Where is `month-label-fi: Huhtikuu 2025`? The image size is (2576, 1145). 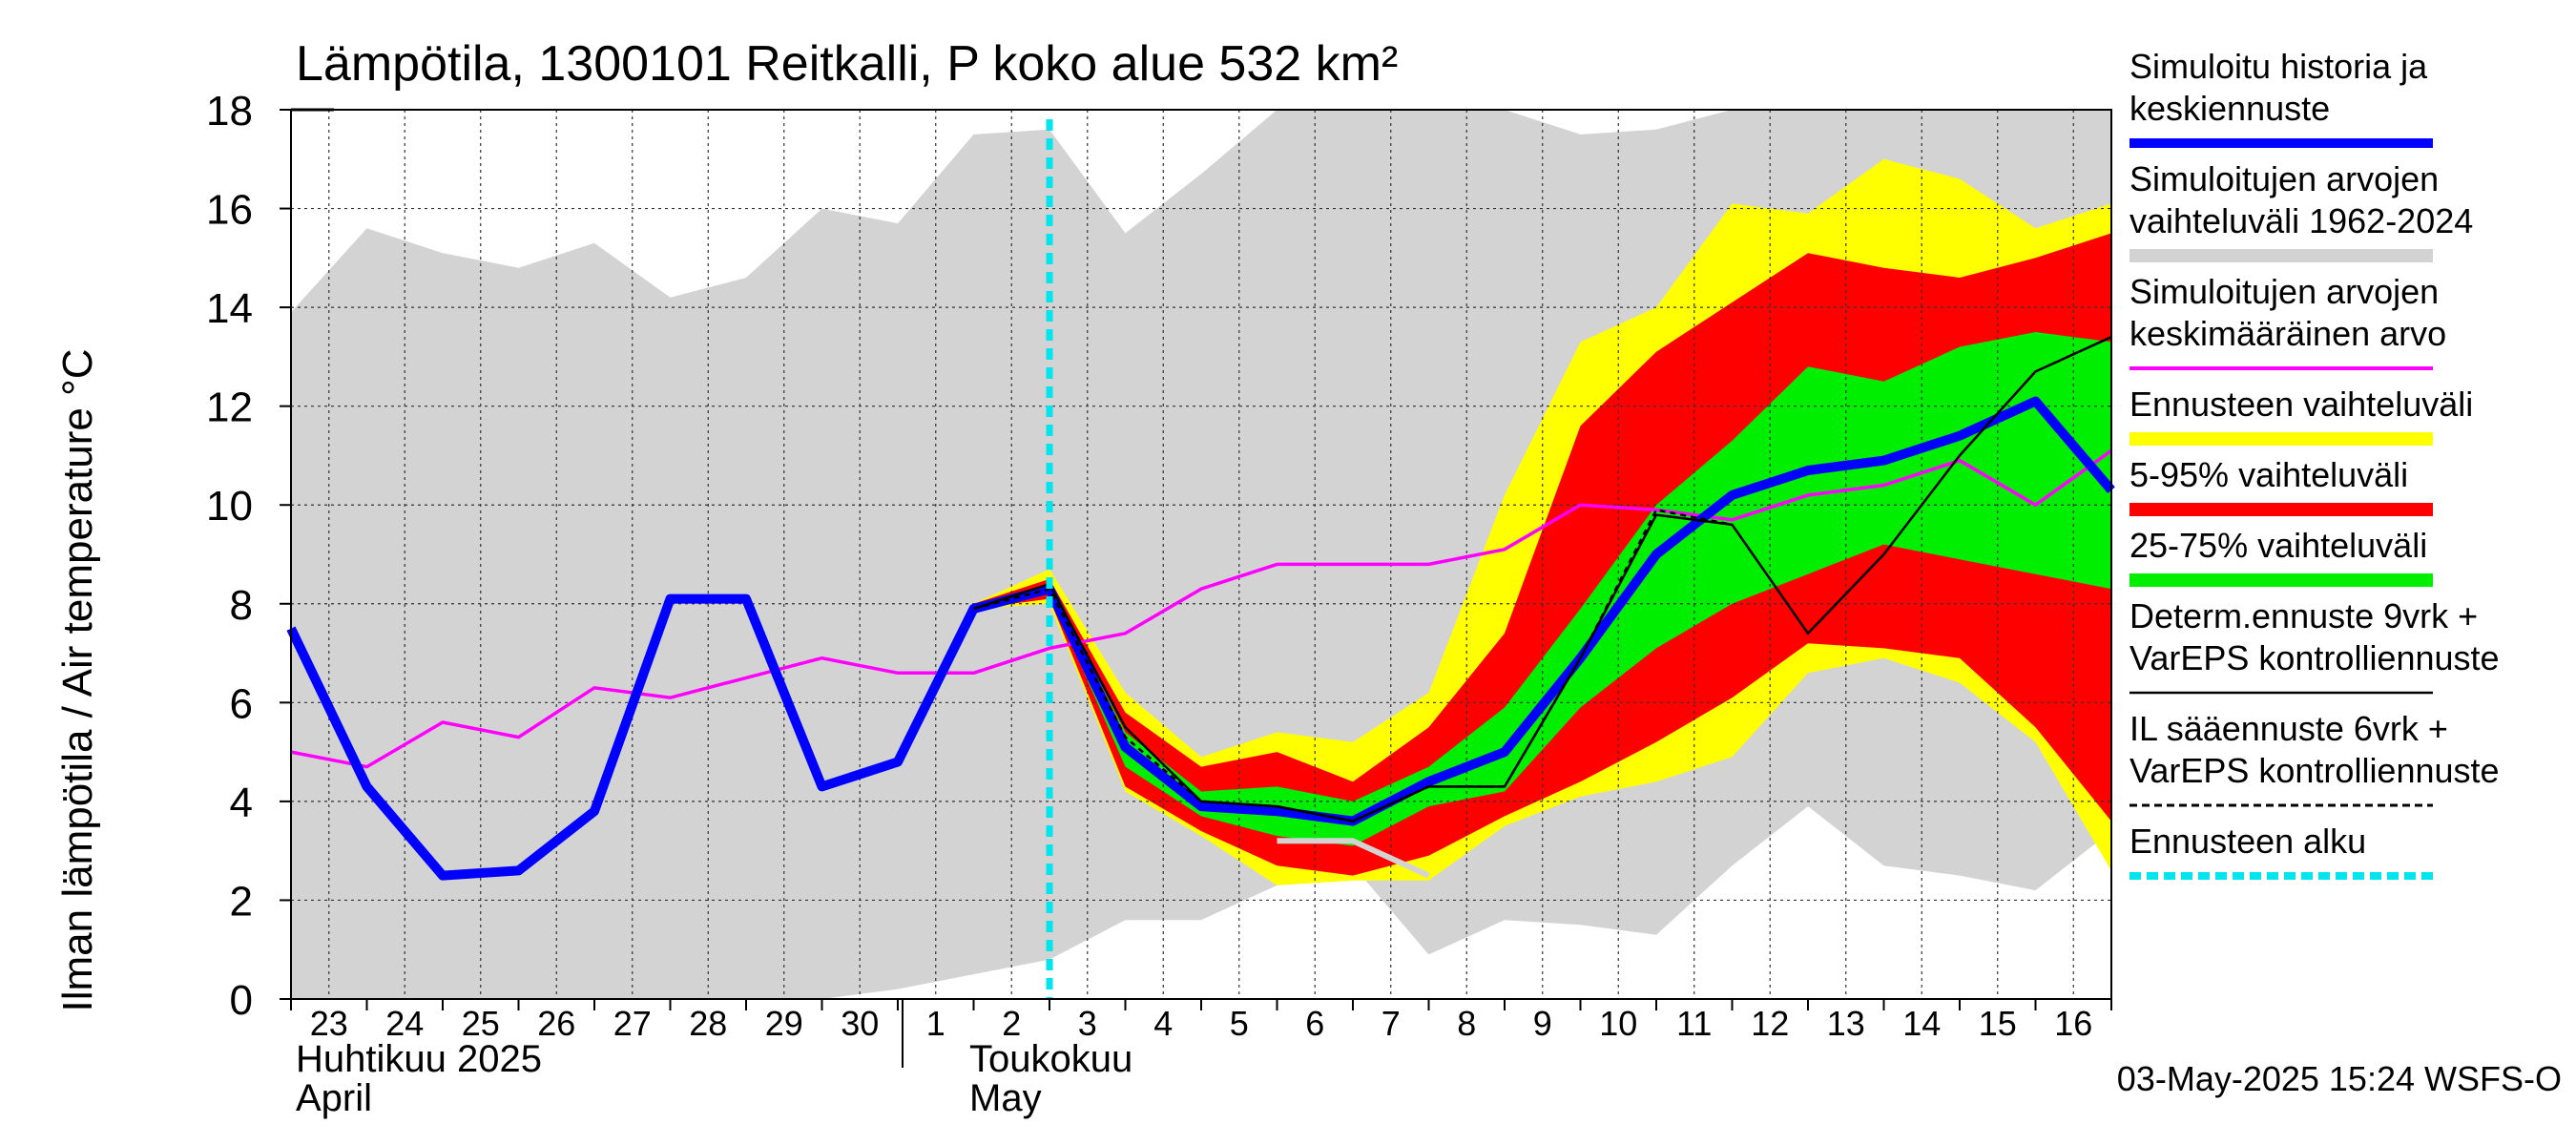 month-label-fi: Huhtikuu 2025 is located at coordinates (419, 1059).